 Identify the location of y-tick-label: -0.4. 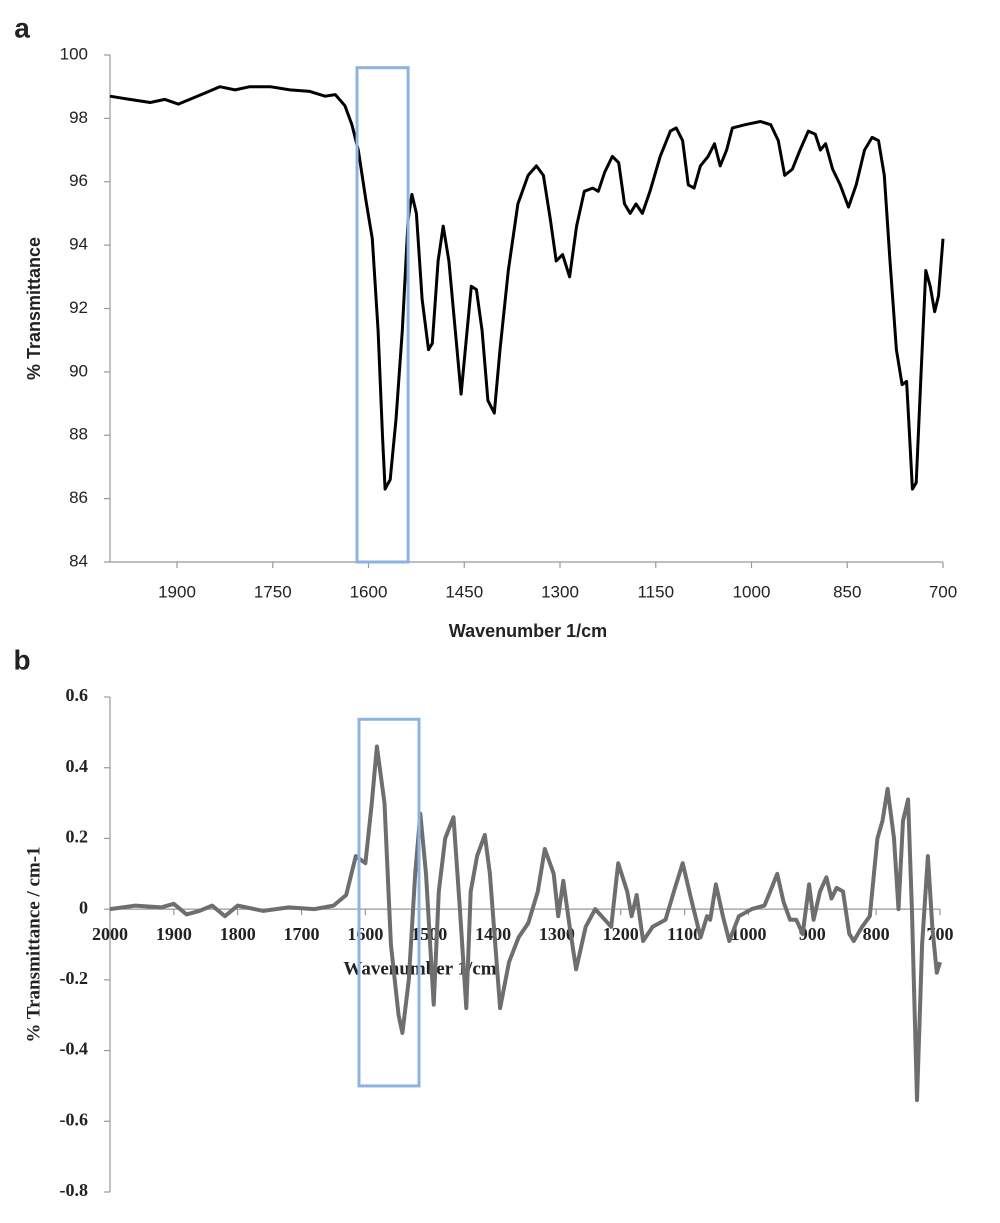
(74, 1049).